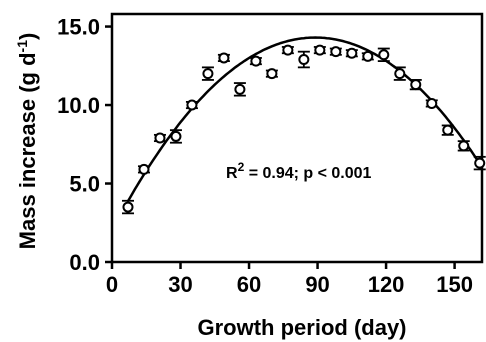 This screenshot has width=486, height=342. What do you see at coordinates (112, 284) in the screenshot?
I see `x-tick-label: 0` at bounding box center [112, 284].